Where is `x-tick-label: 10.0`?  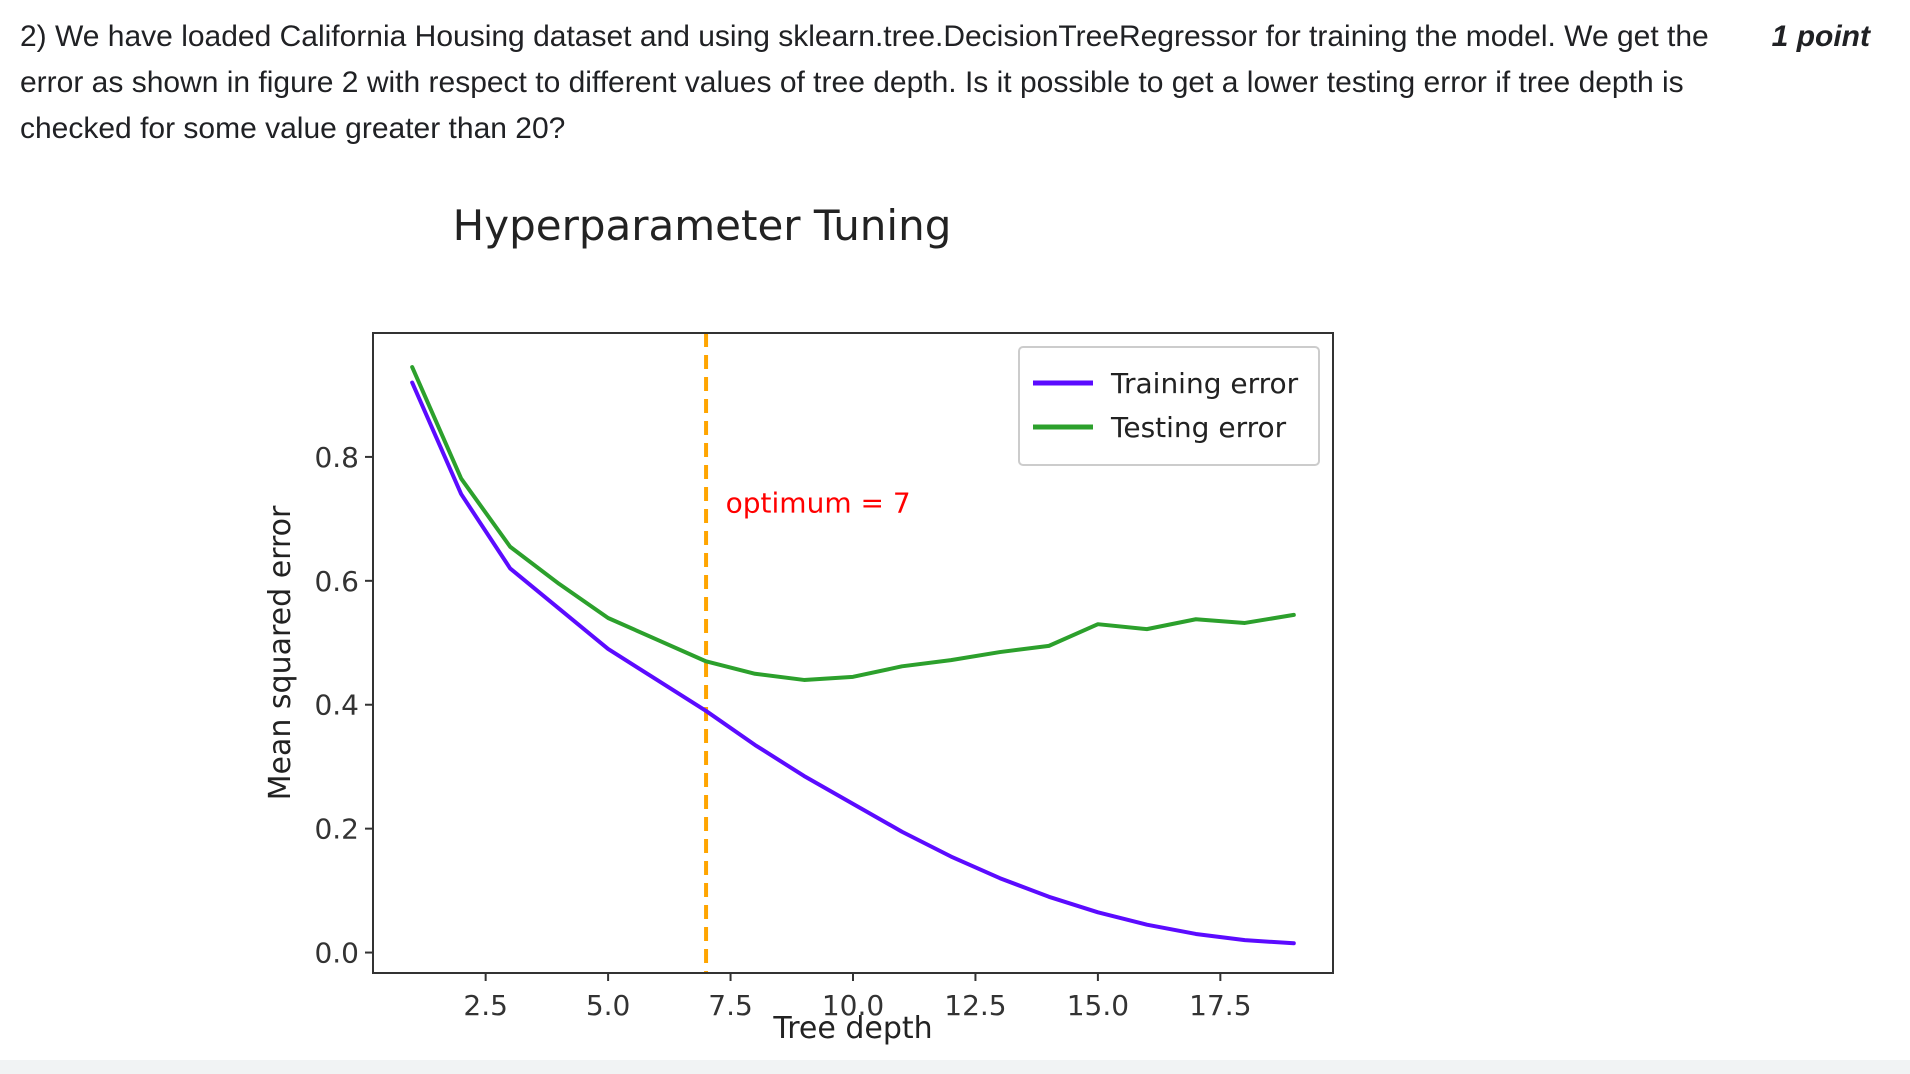
x-tick-label: 10.0 is located at coordinates (853, 1005).